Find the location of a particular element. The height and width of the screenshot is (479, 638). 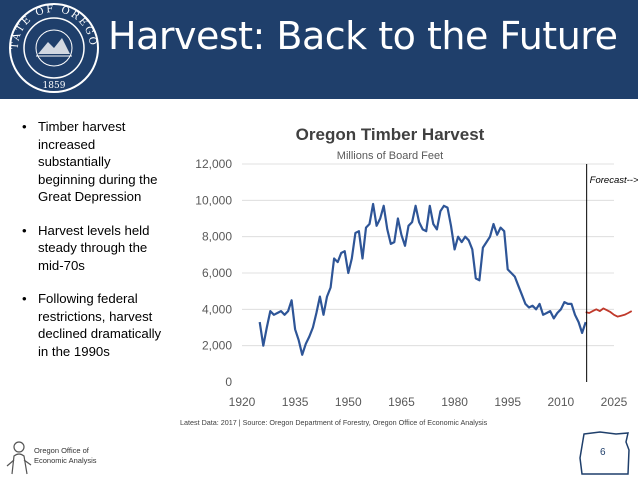

x-tick-label: 1995 is located at coordinates (507, 402).